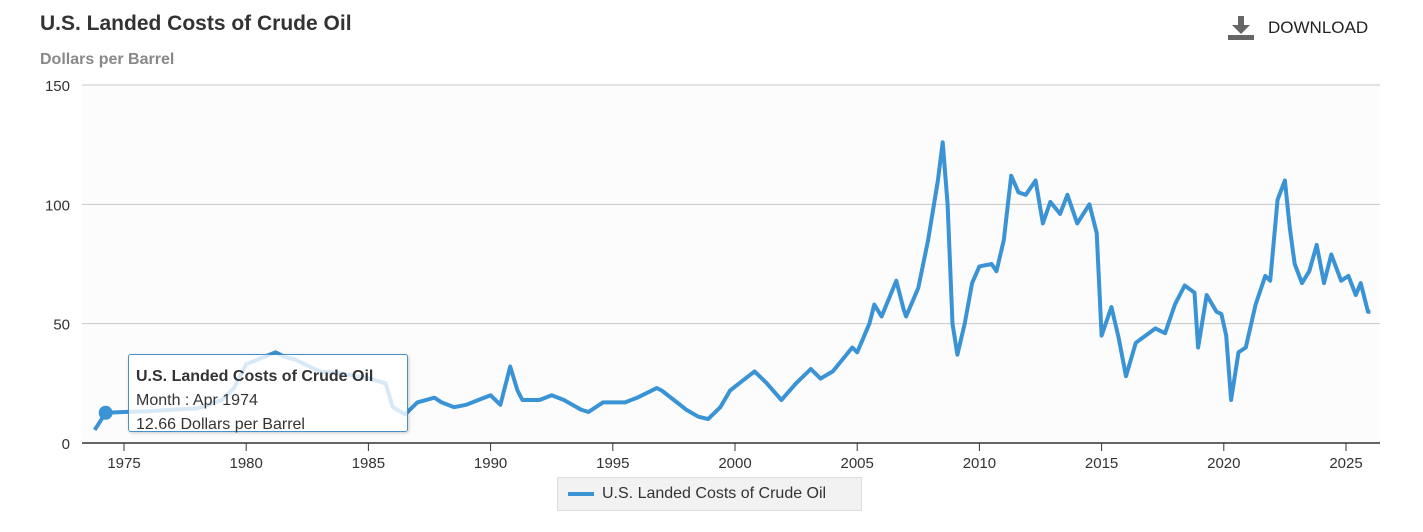 The width and height of the screenshot is (1423, 532). Describe the element at coordinates (105, 412) in the screenshot. I see `highlight-point` at that location.